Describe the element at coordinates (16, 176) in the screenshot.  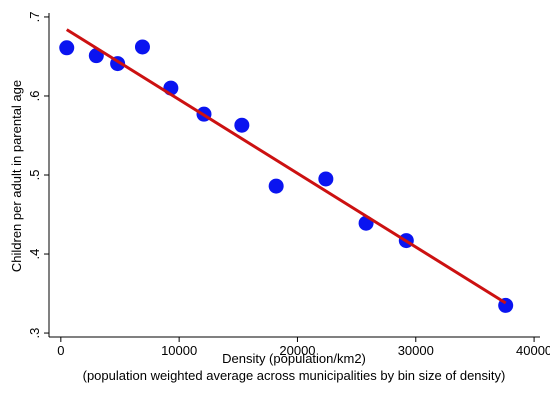
I see `y-axis-title: Children per adult in parental age` at that location.